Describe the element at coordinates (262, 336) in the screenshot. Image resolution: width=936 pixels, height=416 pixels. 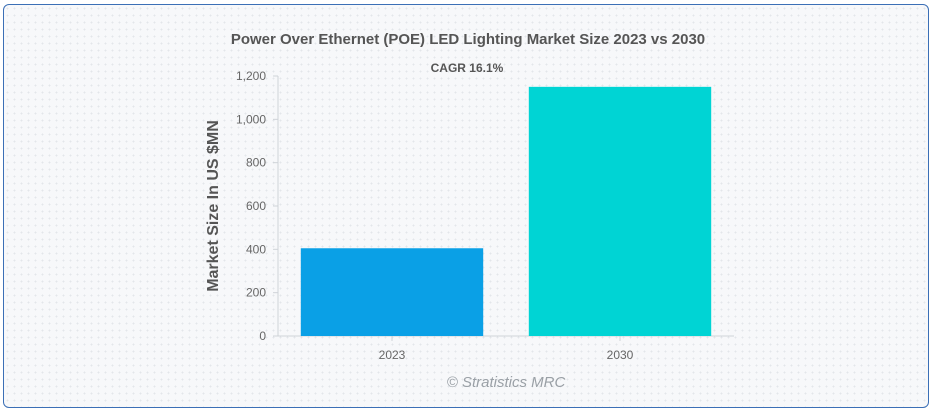
I see `y-tick-label: 0` at that location.